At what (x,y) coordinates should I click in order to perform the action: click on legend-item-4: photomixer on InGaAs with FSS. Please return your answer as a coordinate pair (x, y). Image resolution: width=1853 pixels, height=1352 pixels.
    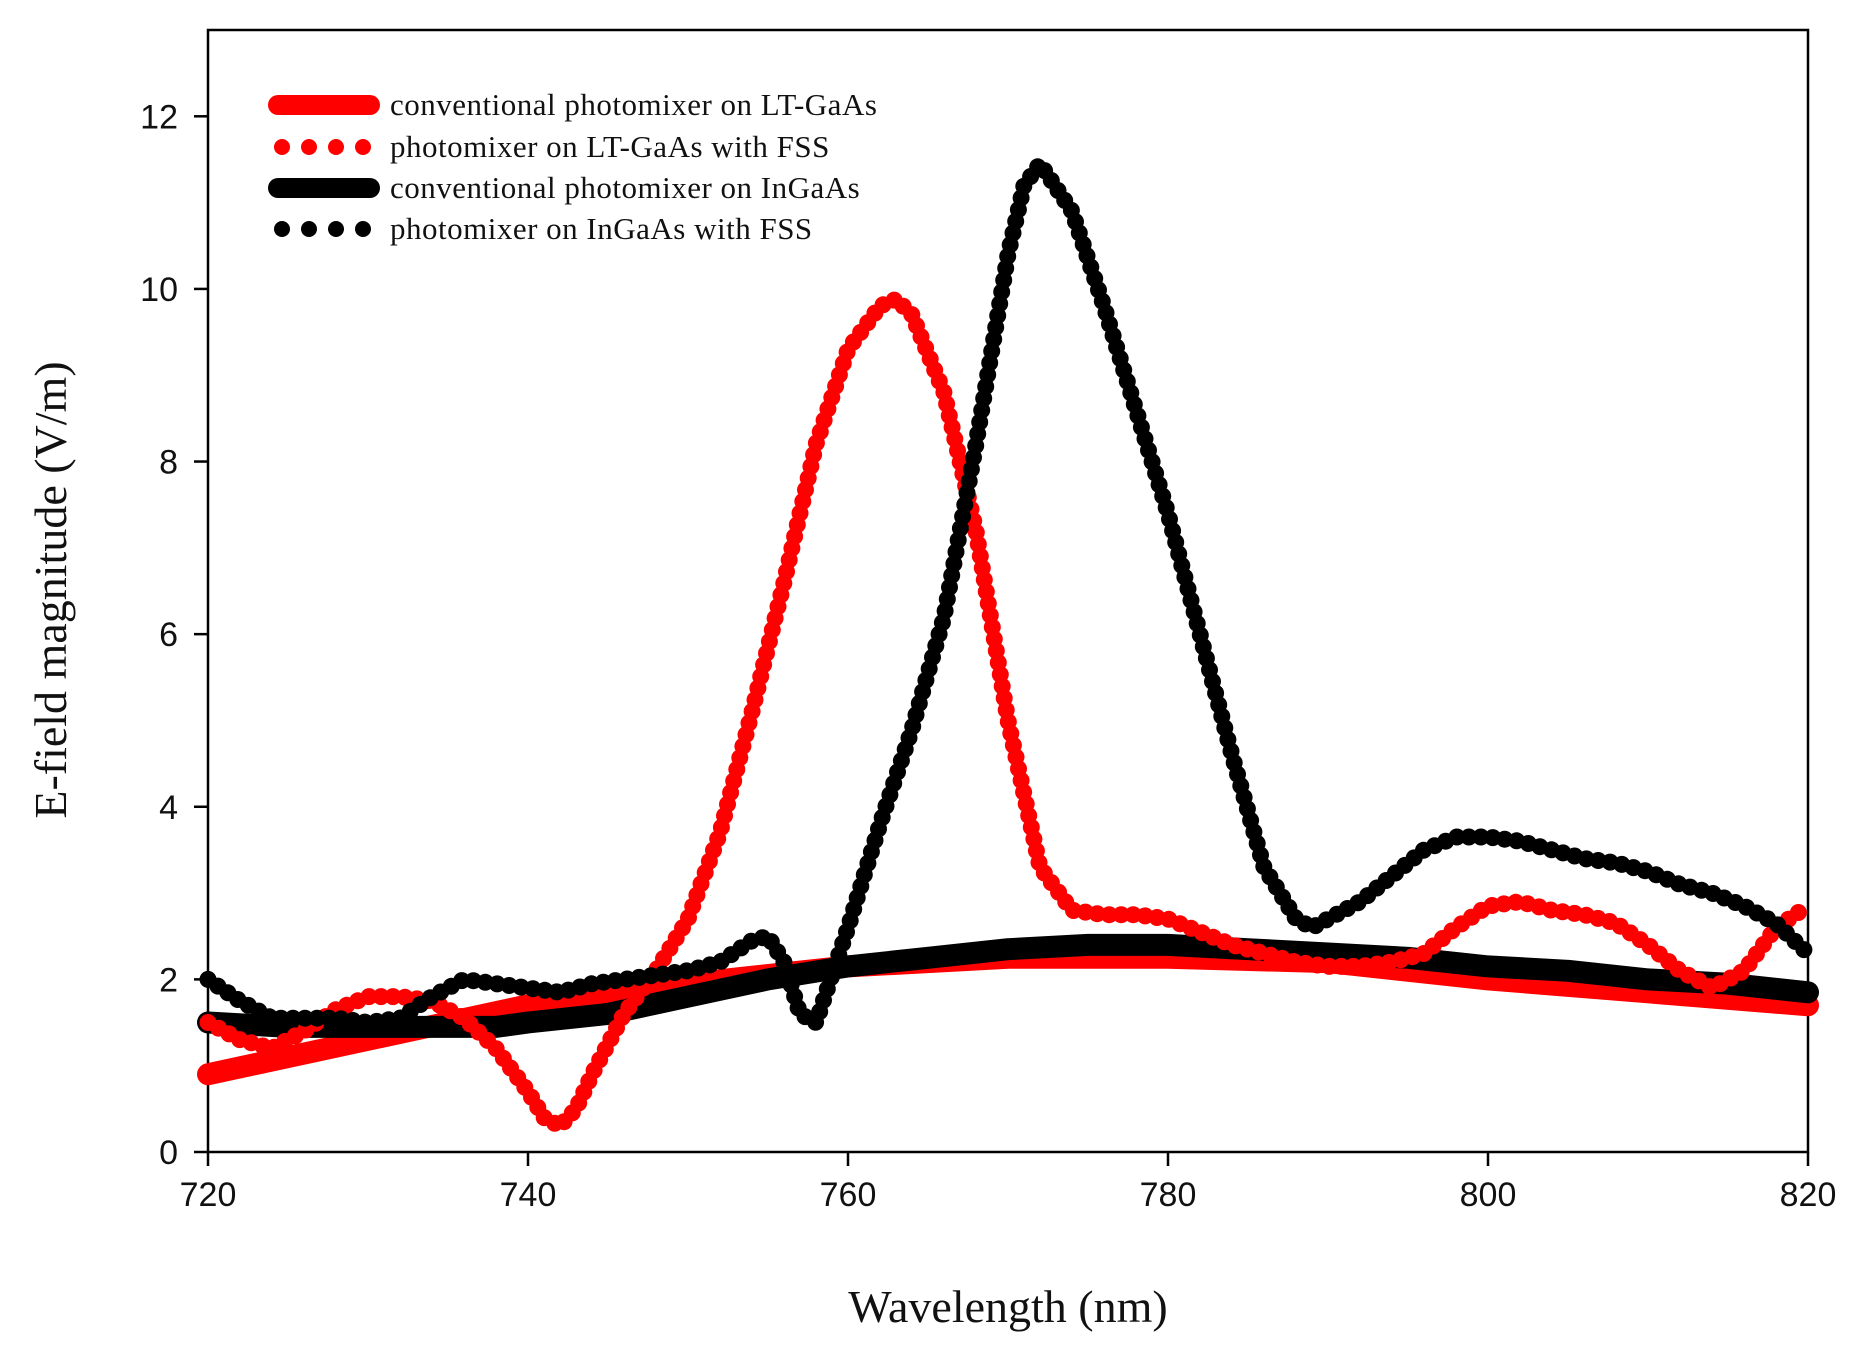
    Looking at the image, I should click on (543, 228).